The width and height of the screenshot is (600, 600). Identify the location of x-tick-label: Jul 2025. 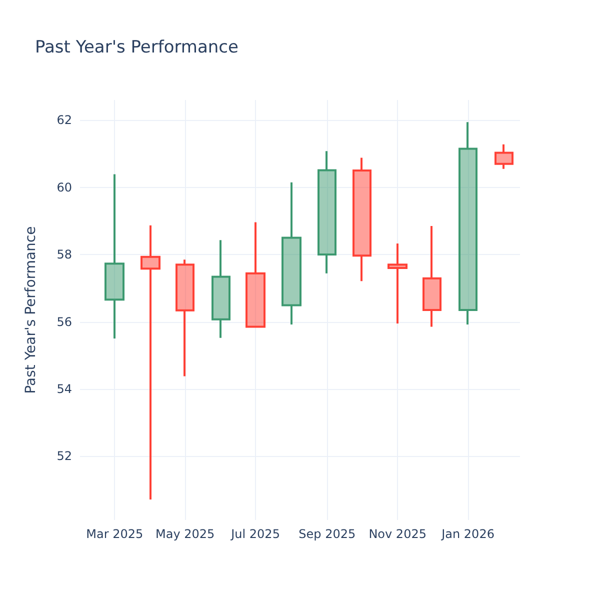
(255, 534).